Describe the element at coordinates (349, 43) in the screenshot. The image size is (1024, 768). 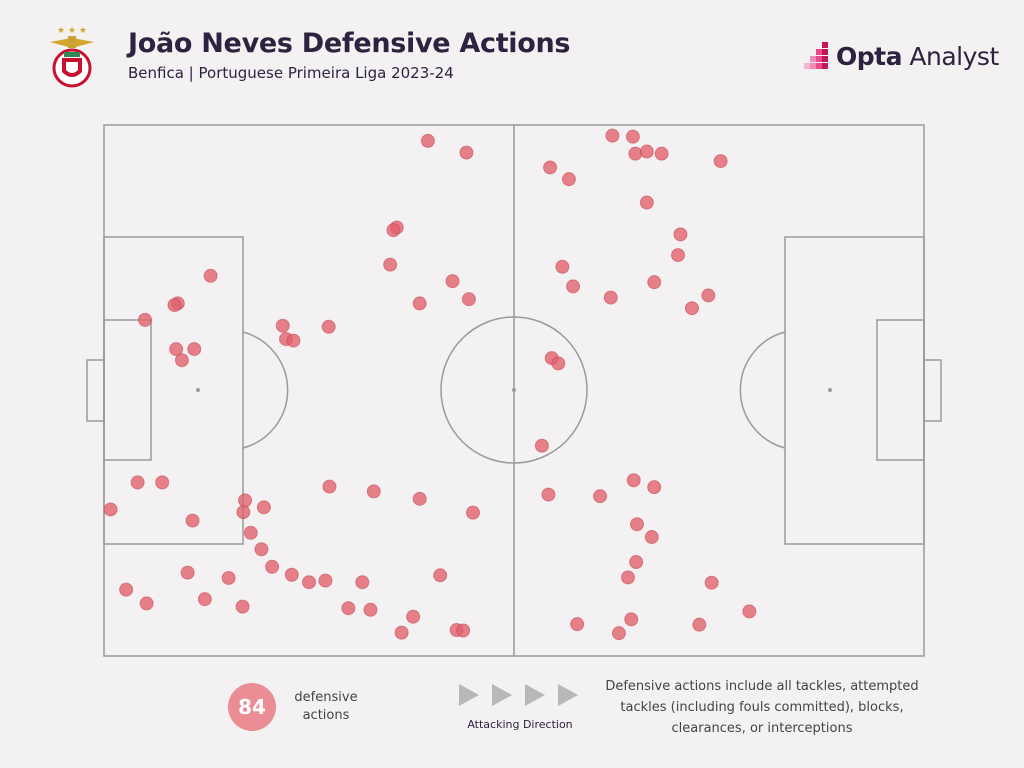
I see `chart-title: João Neves Defensive Actions` at that location.